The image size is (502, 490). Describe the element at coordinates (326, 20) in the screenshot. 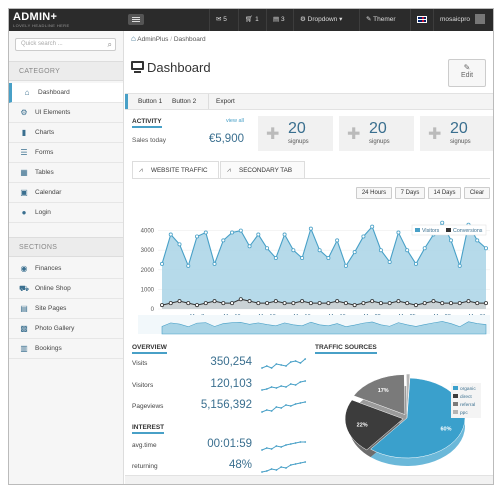

I see `dropdown-button: ⚙ Dropdown ▾` at that location.